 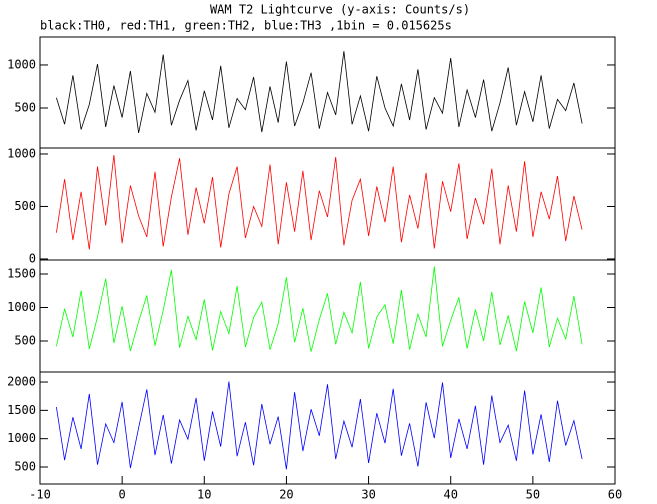 I want to click on y-tick-label: 0, so click(x=32, y=258).